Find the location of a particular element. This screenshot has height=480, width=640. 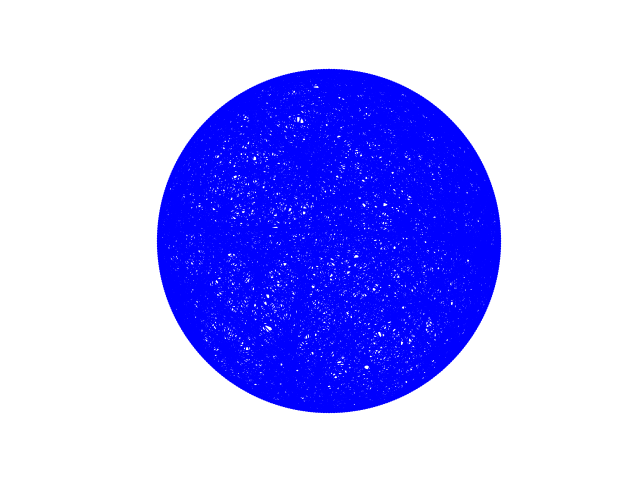

graph-node is located at coordinates (499, 238).